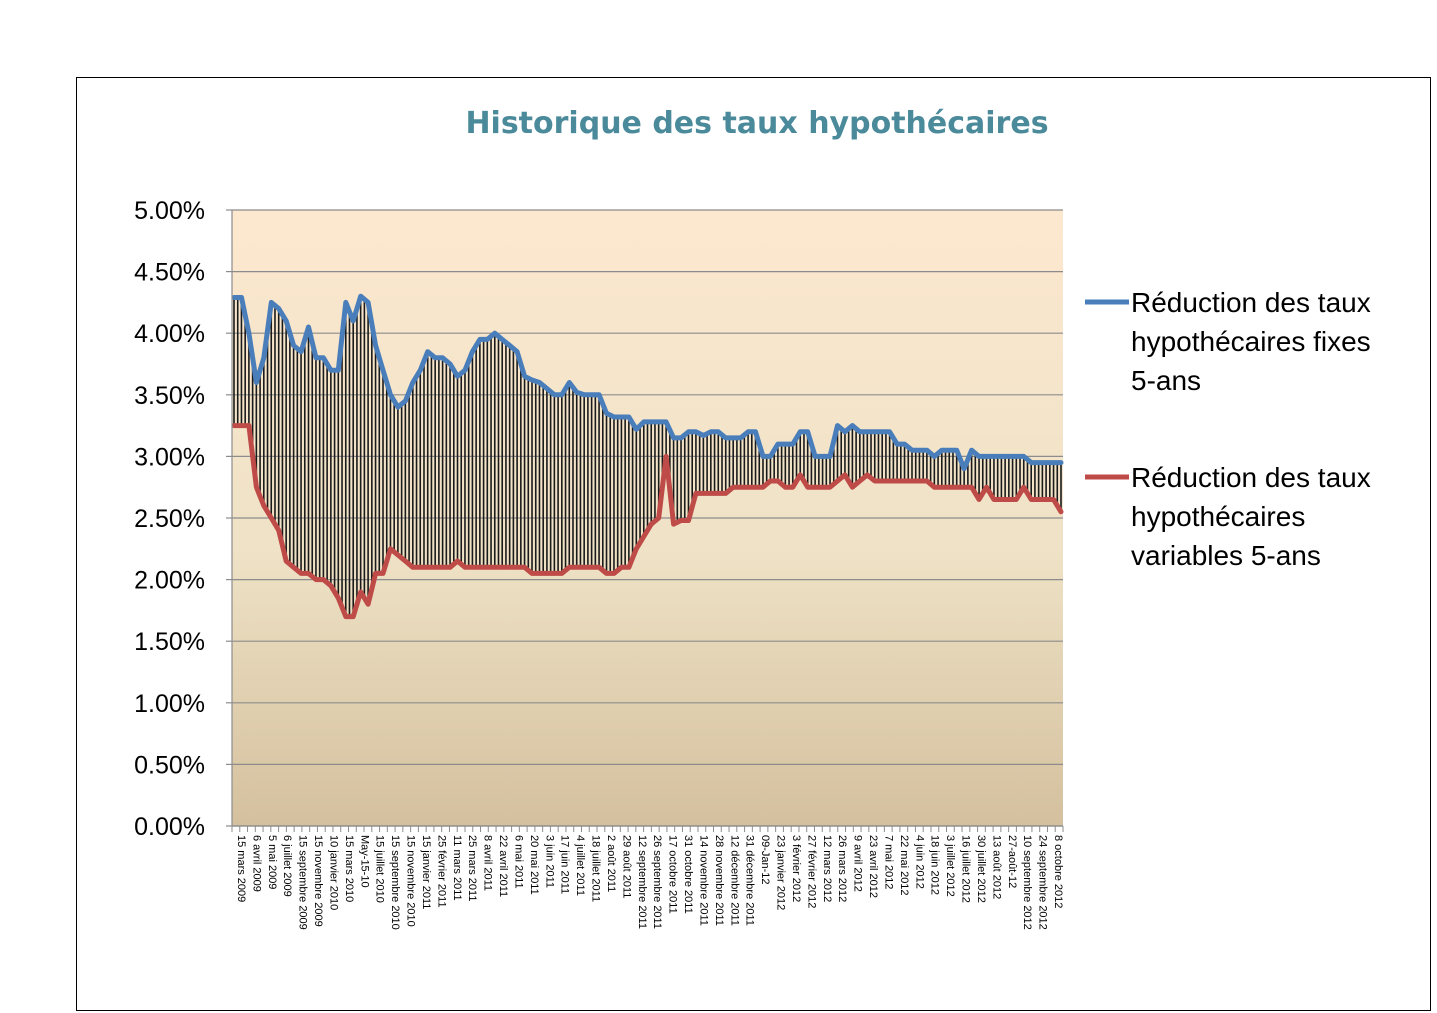 Image resolution: width=1437 pixels, height=1013 pixels. Describe the element at coordinates (169, 765) in the screenshot. I see `y-tick-label: 0.50%` at that location.